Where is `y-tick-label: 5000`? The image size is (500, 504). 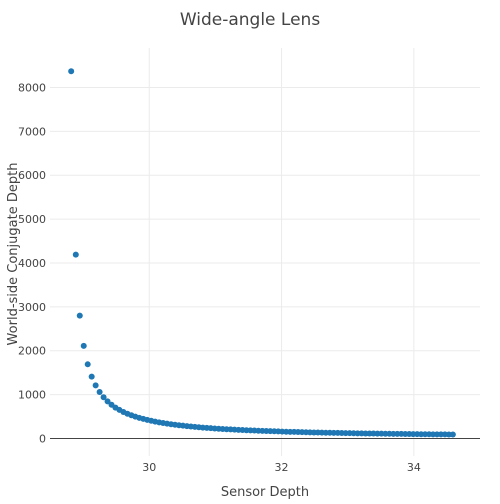
y-tick-label: 5000 is located at coordinates (32, 219).